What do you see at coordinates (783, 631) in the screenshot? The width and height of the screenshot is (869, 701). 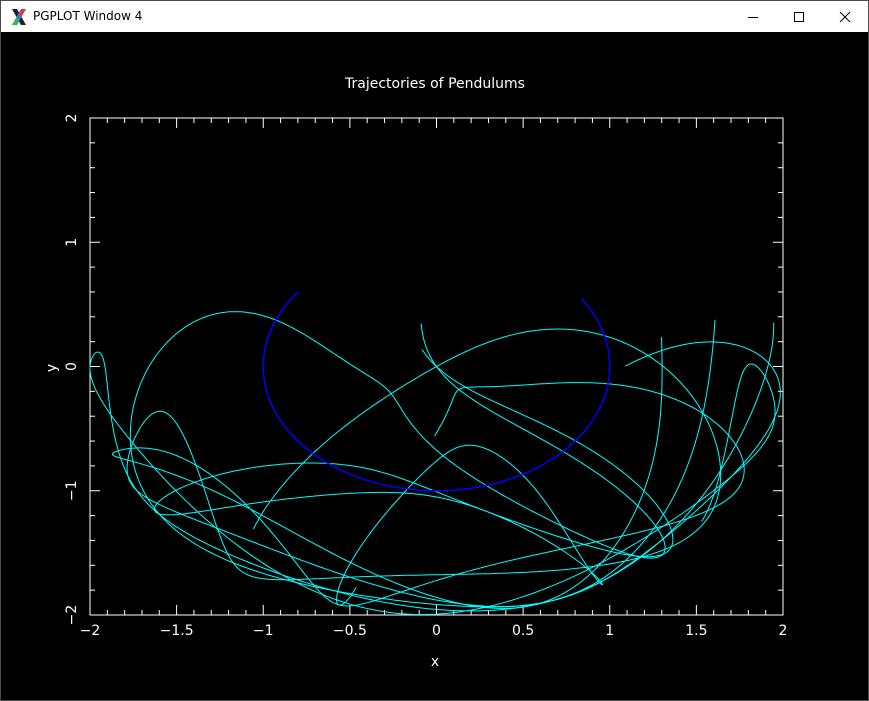 I see `x-tick-label: 2` at bounding box center [783, 631].